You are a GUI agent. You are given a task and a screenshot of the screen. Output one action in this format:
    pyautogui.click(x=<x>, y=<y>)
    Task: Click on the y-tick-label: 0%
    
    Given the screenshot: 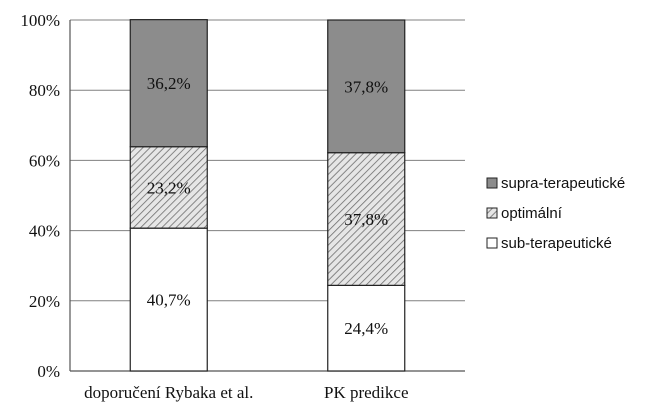 What is the action you would take?
    pyautogui.click(x=48, y=371)
    